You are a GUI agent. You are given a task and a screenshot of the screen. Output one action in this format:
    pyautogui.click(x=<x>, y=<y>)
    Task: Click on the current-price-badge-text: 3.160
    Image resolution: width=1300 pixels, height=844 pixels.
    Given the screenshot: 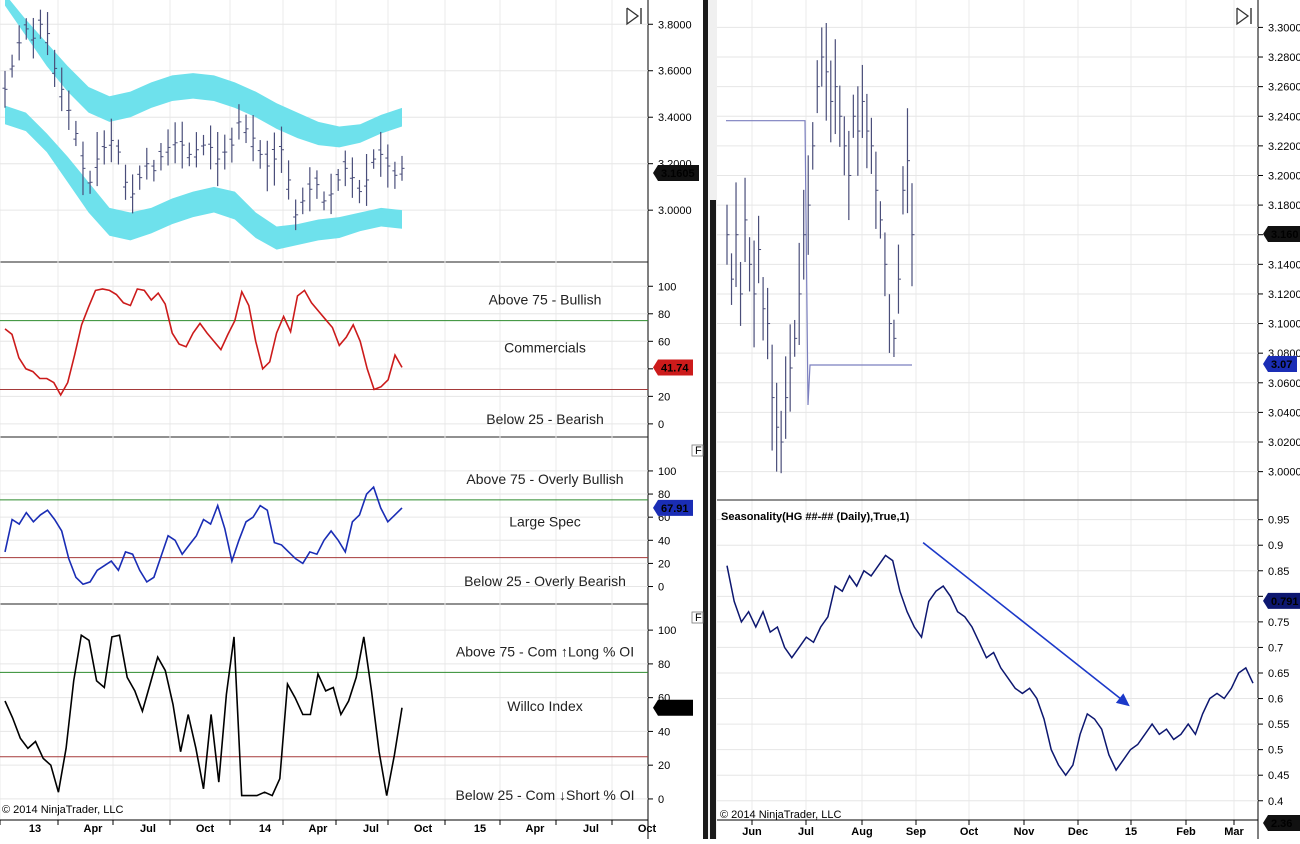 What is the action you would take?
    pyautogui.click(x=1285, y=235)
    